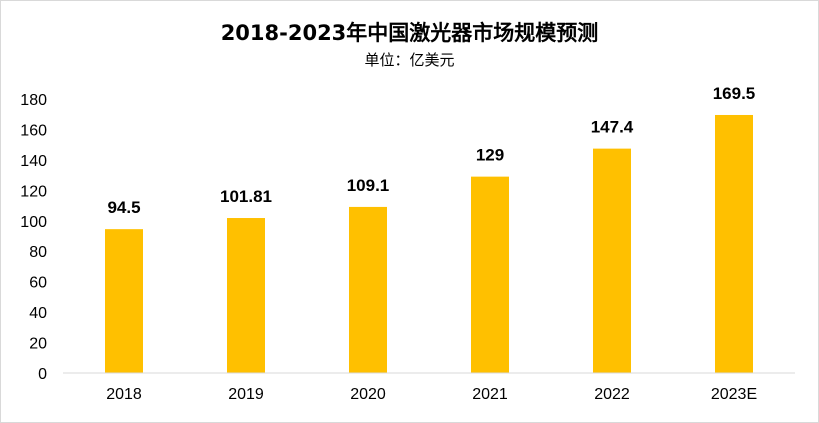 The width and height of the screenshot is (819, 423). What do you see at coordinates (368, 289) in the screenshot?
I see `bar-2020` at bounding box center [368, 289].